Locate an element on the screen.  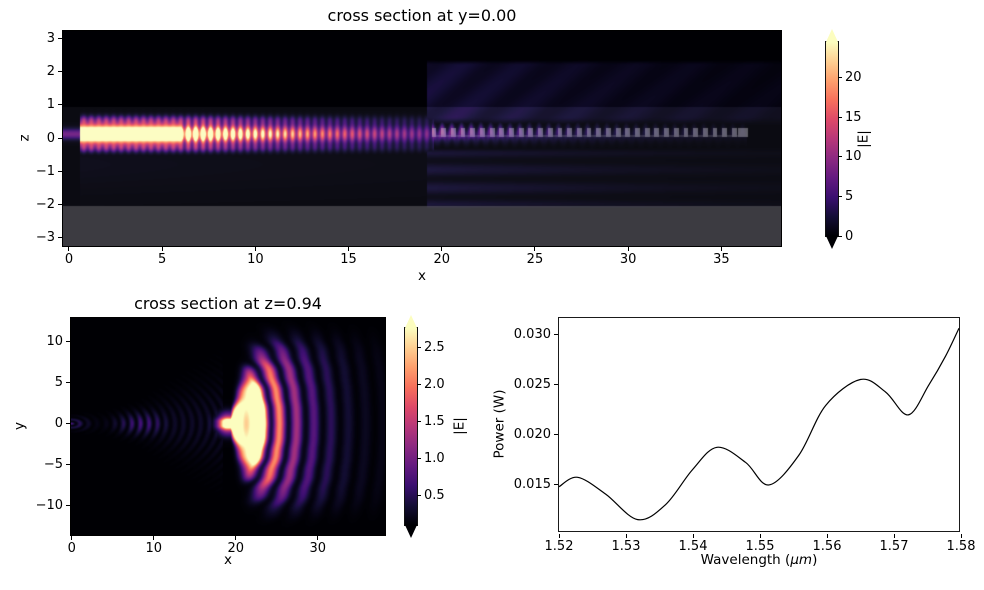
colorbar-tick-label: 2.5 is located at coordinates (434, 348).